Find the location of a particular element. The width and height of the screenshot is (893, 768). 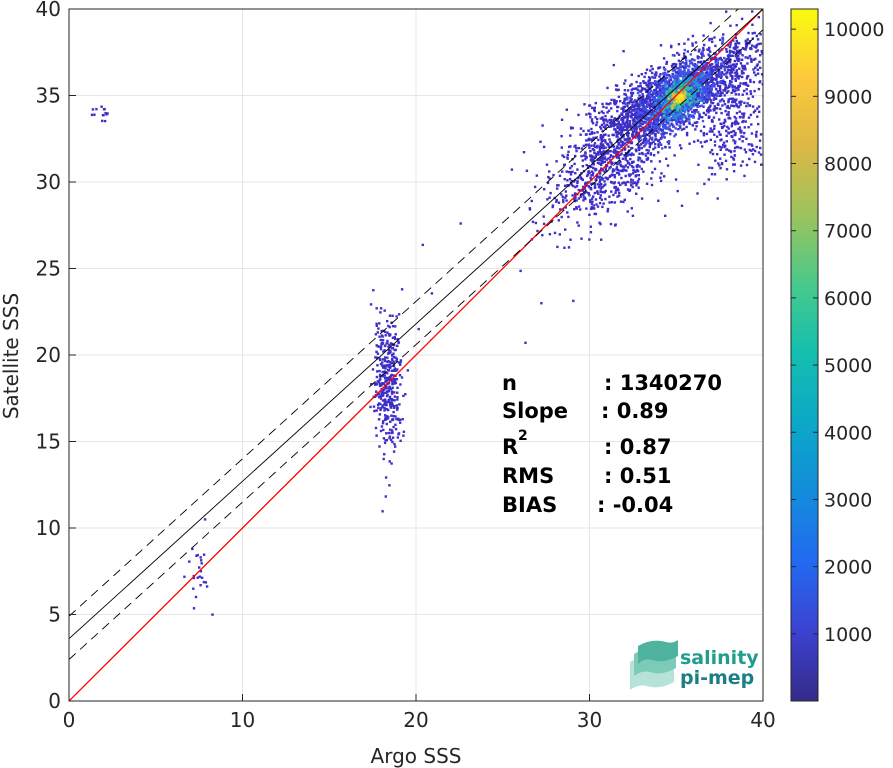

stat-r2-label: R is located at coordinates (510, 447).